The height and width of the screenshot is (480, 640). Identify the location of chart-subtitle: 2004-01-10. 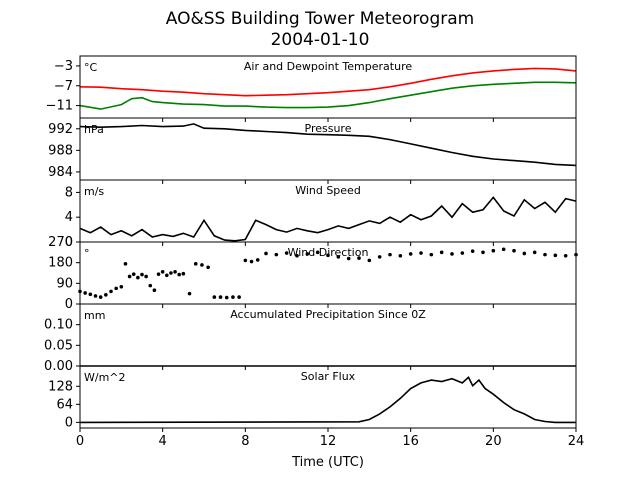
(320, 40).